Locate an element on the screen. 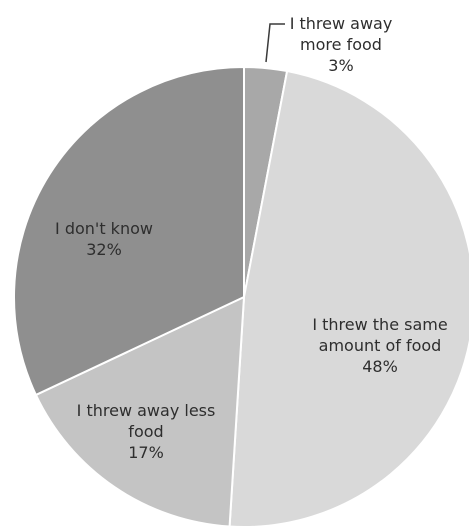 The image size is (469, 528). slice-label-line: food is located at coordinates (146, 431).